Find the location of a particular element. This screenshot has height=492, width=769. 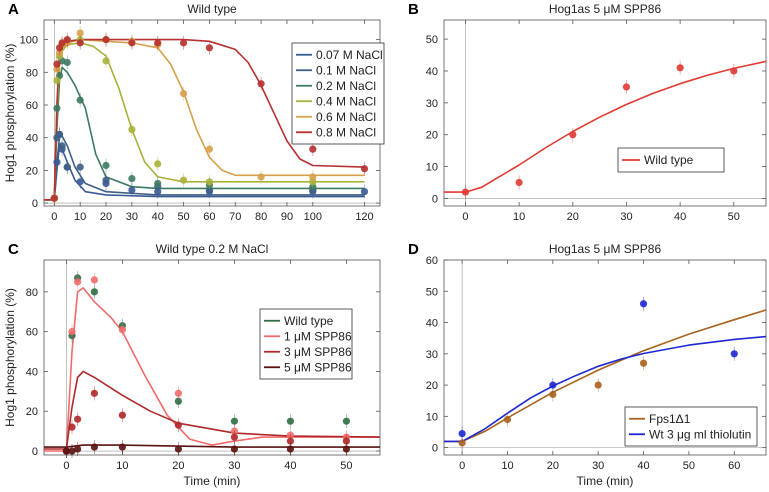

x-tick-label: 10 is located at coordinates (80, 217).